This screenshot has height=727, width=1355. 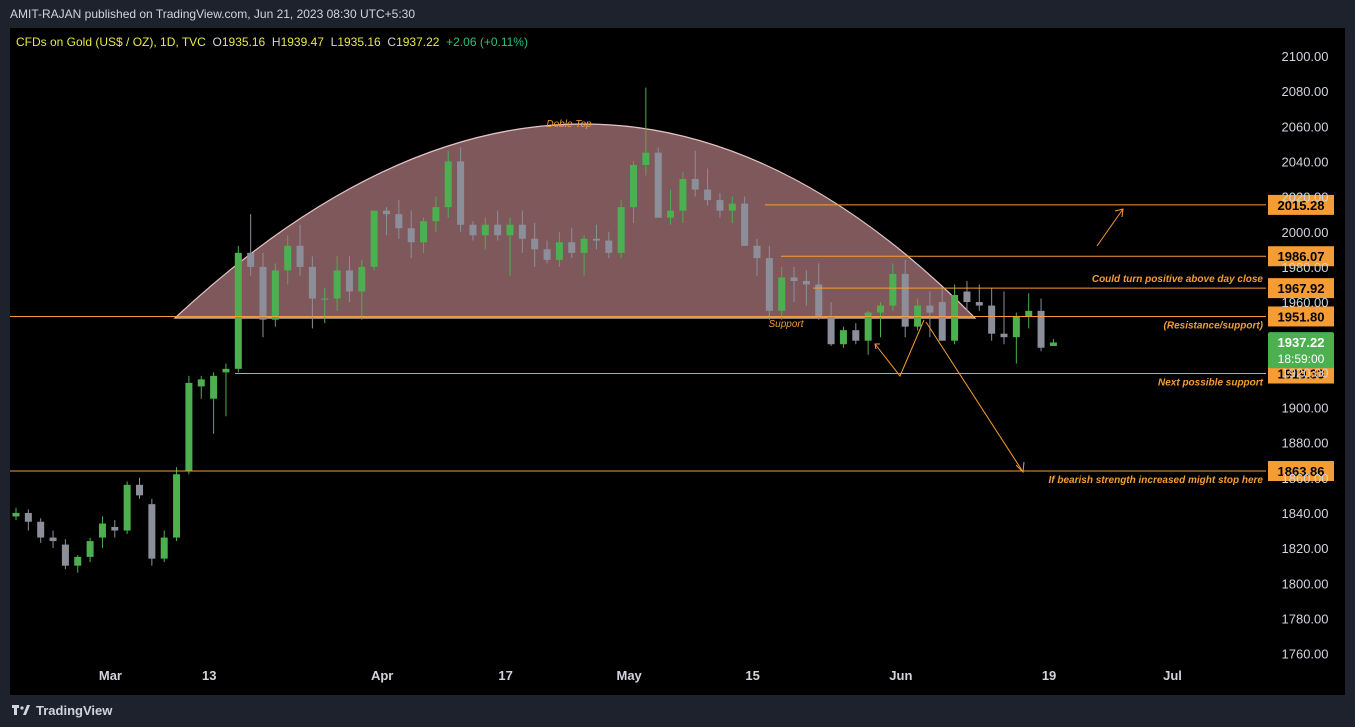 I want to click on y-tick-label: 1800.00, so click(x=1305, y=583).